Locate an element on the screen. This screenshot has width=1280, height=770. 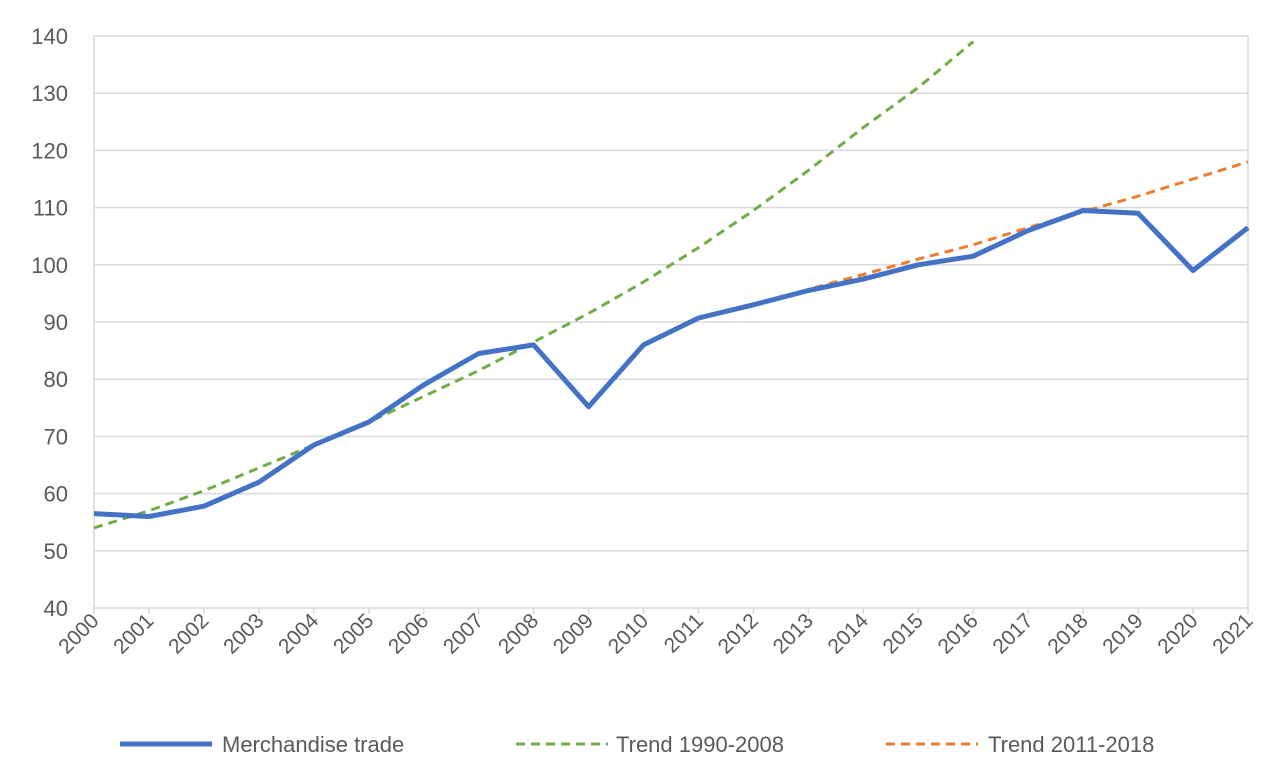
x-tick-label: 2017 is located at coordinates (1012, 633).